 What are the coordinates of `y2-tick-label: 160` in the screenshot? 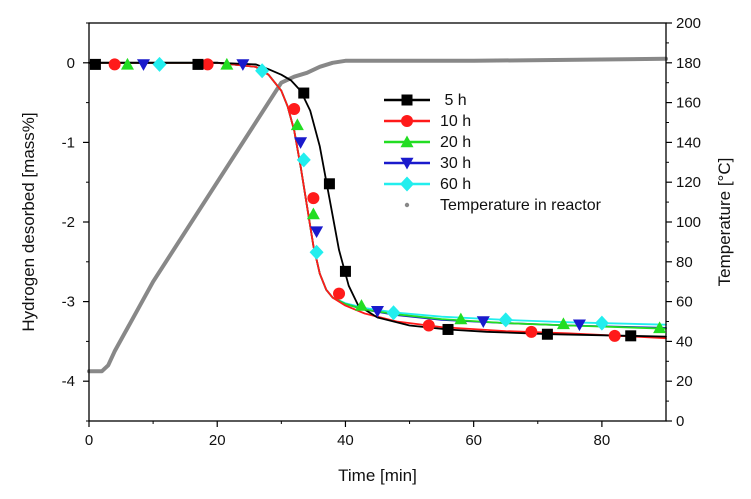 It's located at (688, 103).